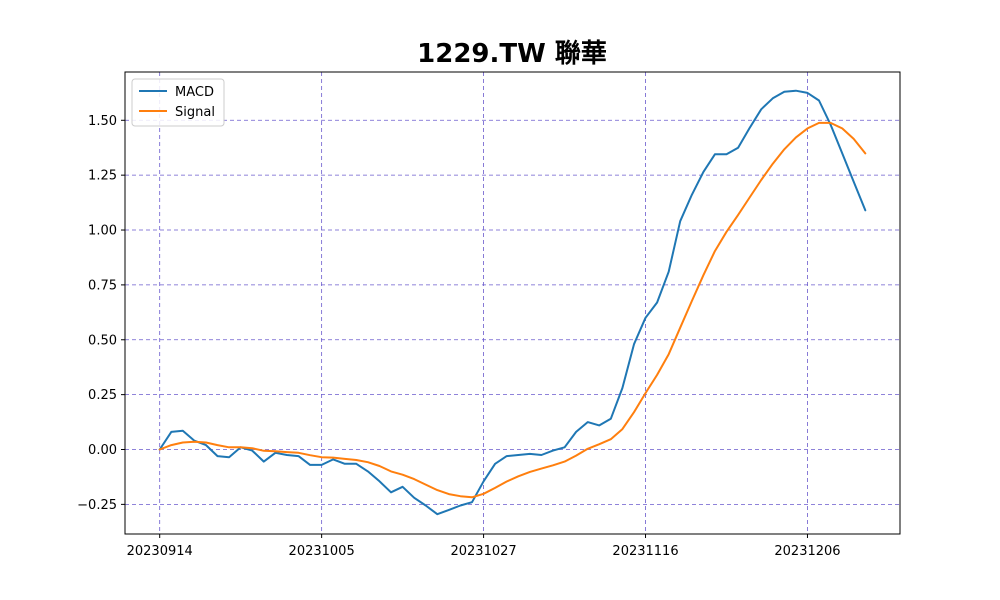 The image size is (1000, 600). I want to click on chart-title: 1229.TW 聯華, so click(512, 54).